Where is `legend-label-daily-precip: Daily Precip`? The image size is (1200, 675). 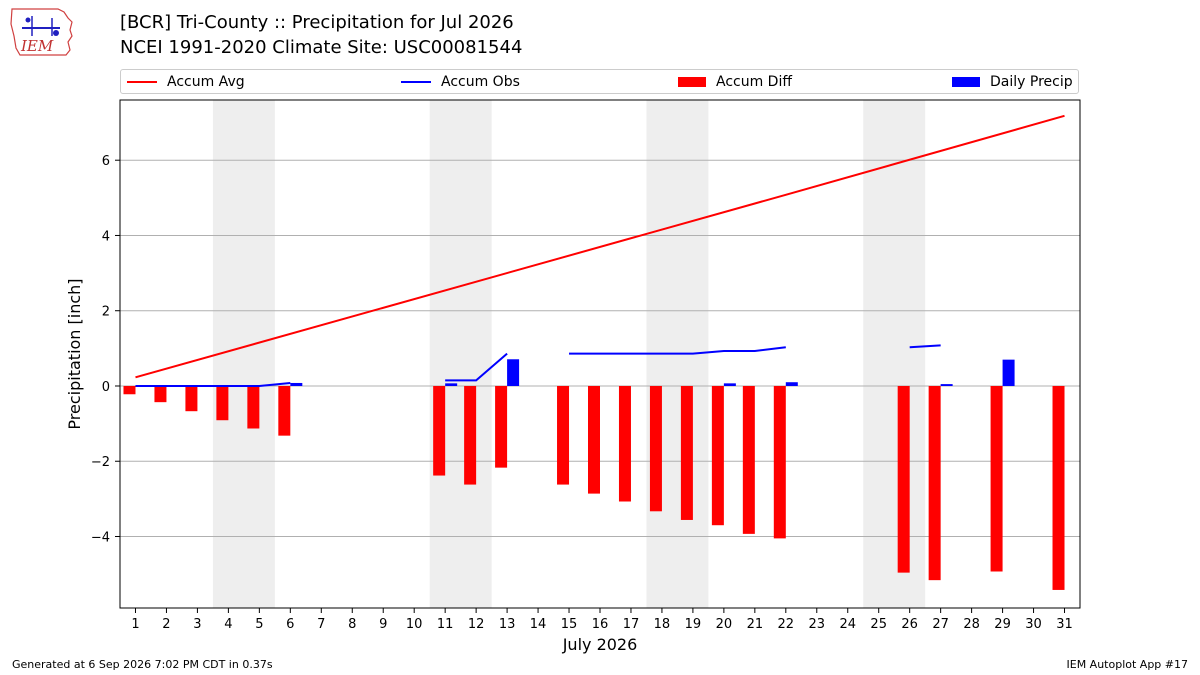
legend-label-daily-precip: Daily Precip is located at coordinates (1031, 82).